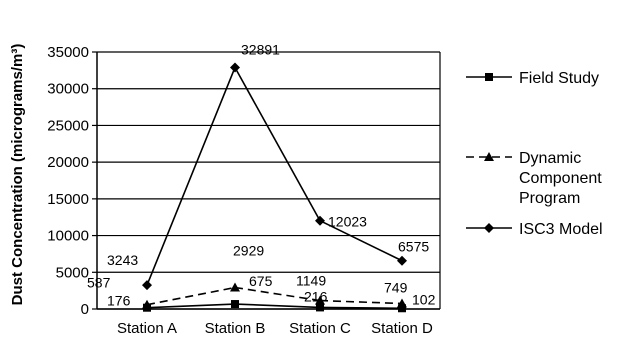  I want to click on data-label: 749, so click(396, 288).